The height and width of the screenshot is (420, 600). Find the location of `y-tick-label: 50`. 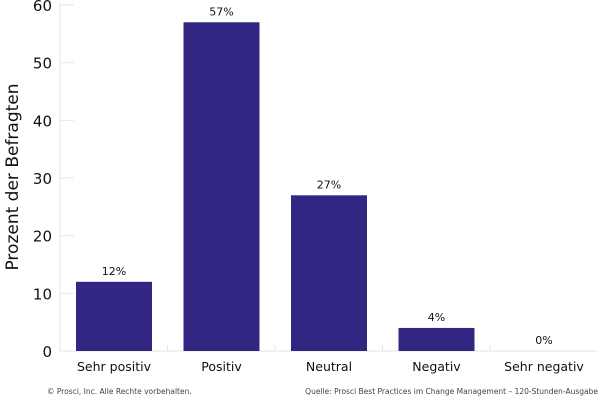

y-tick-label: 50 is located at coordinates (42, 64).